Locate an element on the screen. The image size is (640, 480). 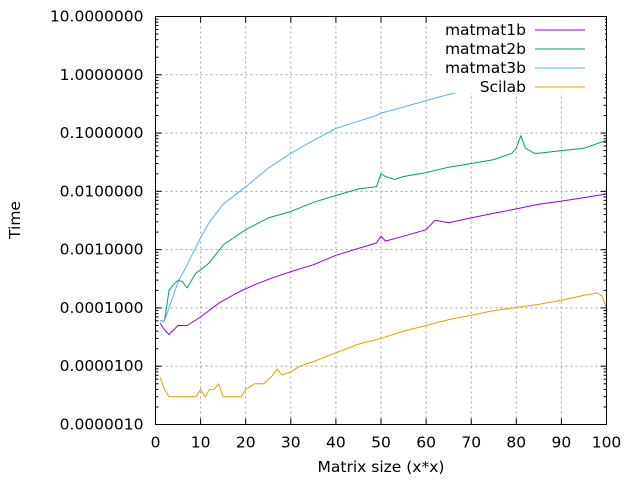
y-tick-label: 0.0100000 is located at coordinates (102, 191).